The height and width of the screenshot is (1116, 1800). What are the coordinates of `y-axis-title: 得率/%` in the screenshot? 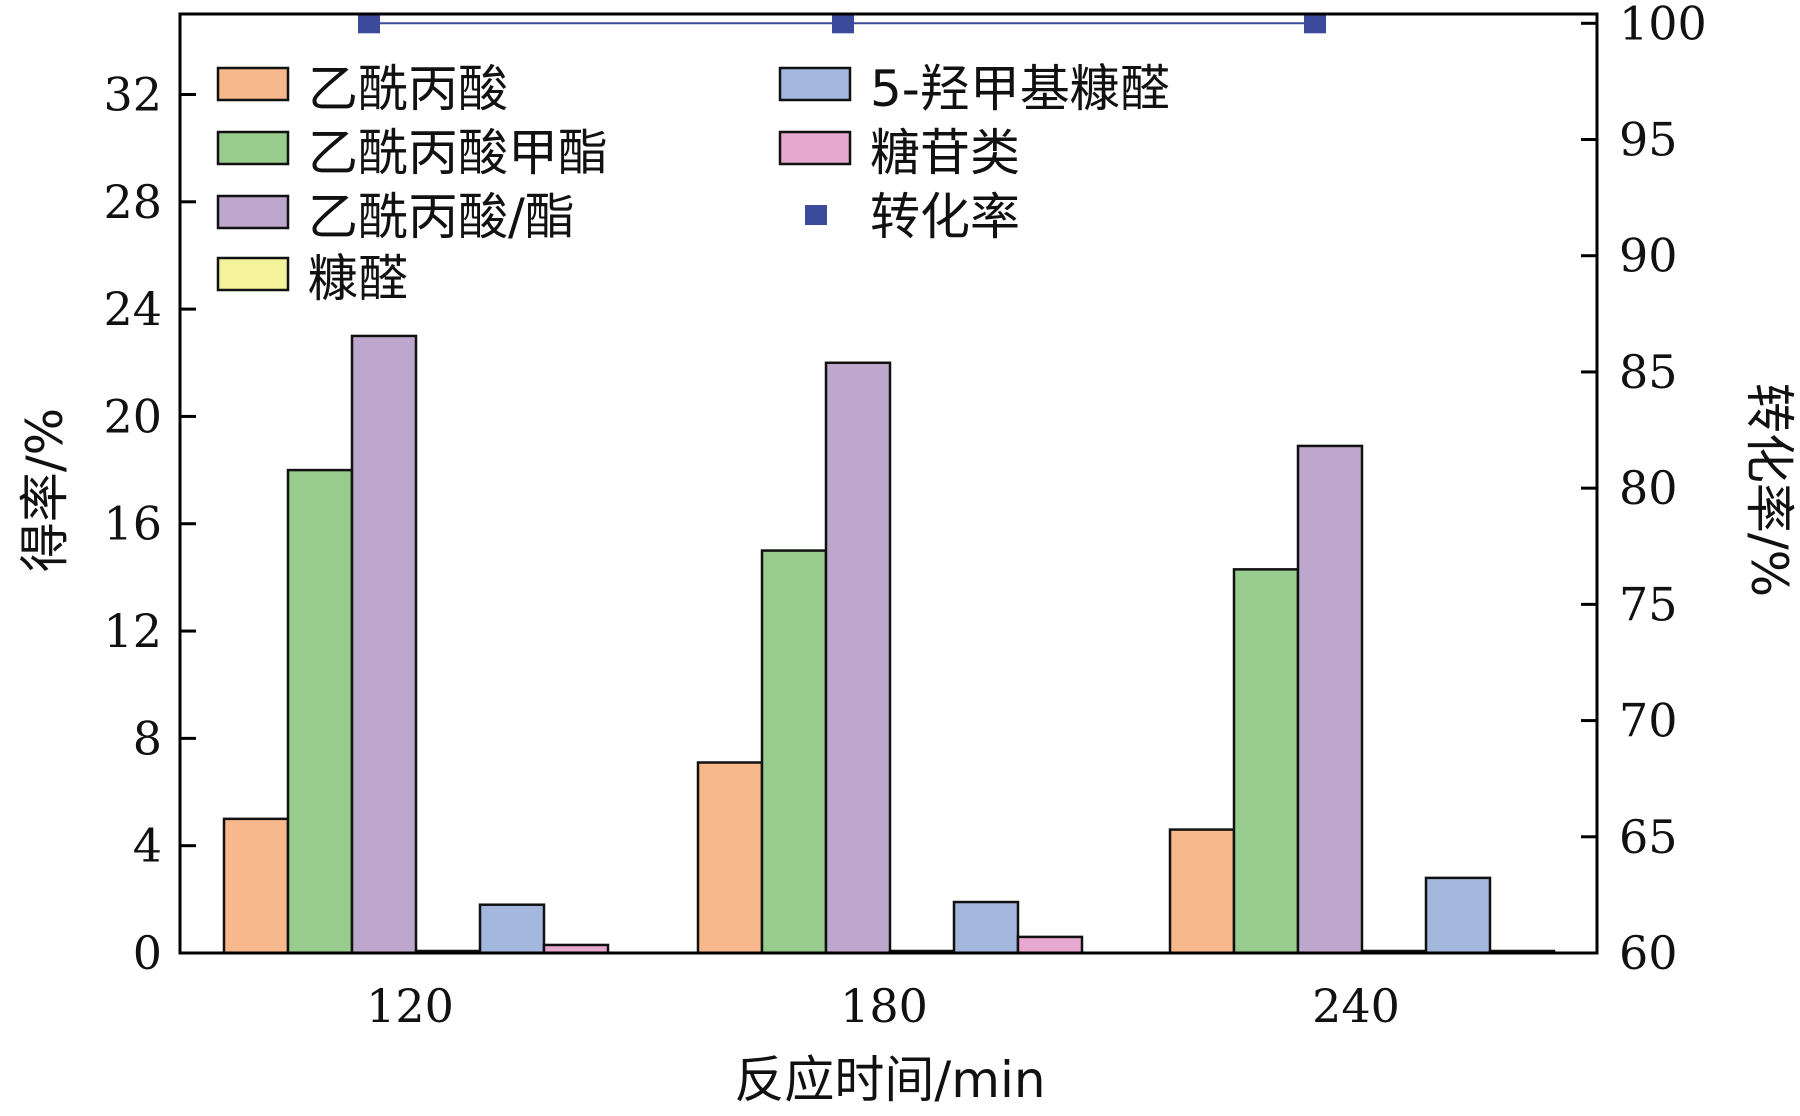 It's located at (45, 490).